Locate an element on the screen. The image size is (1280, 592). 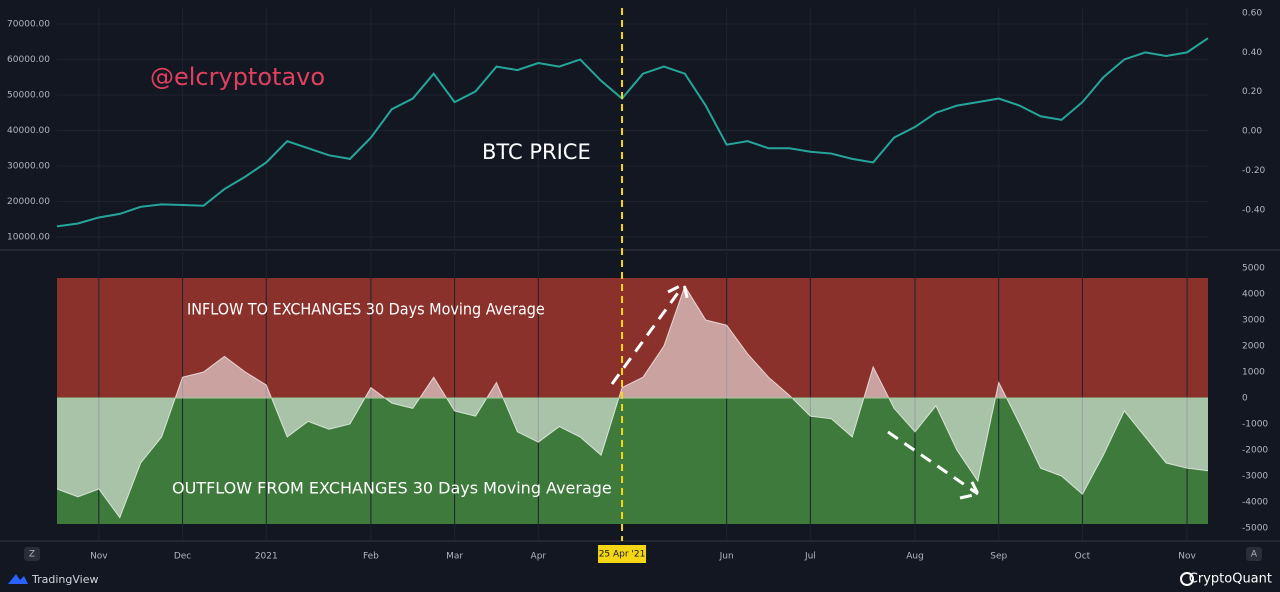
y-tick-label: 40000.00 is located at coordinates (28, 131).